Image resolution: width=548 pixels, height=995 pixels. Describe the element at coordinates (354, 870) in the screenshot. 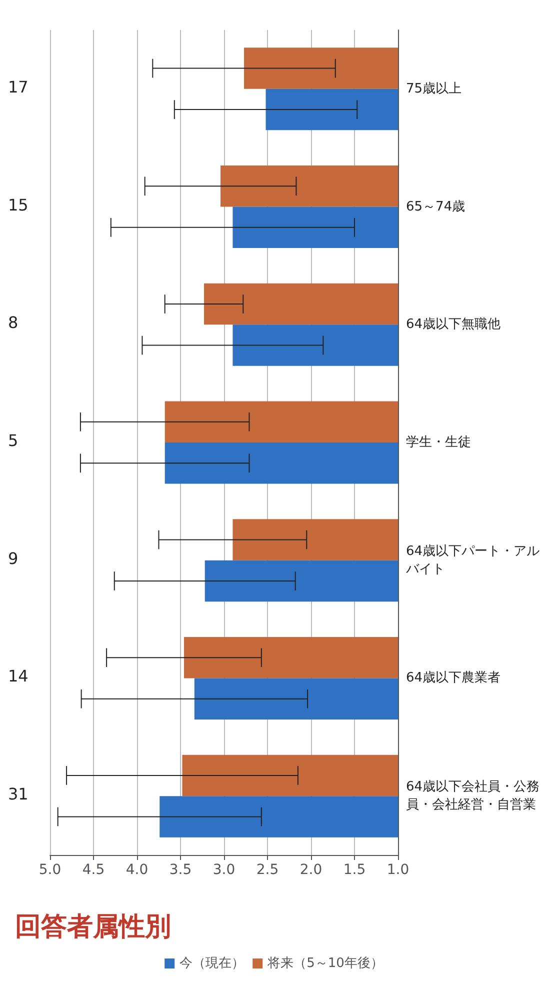

I see `x-tick-label: 1.5` at that location.